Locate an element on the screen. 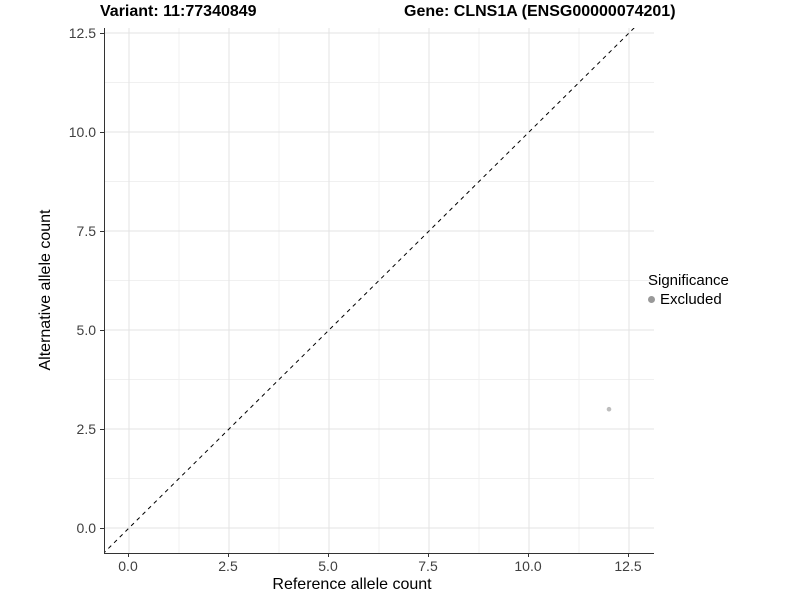 The height and width of the screenshot is (600, 800). legend: Significance Excluded is located at coordinates (688, 290).